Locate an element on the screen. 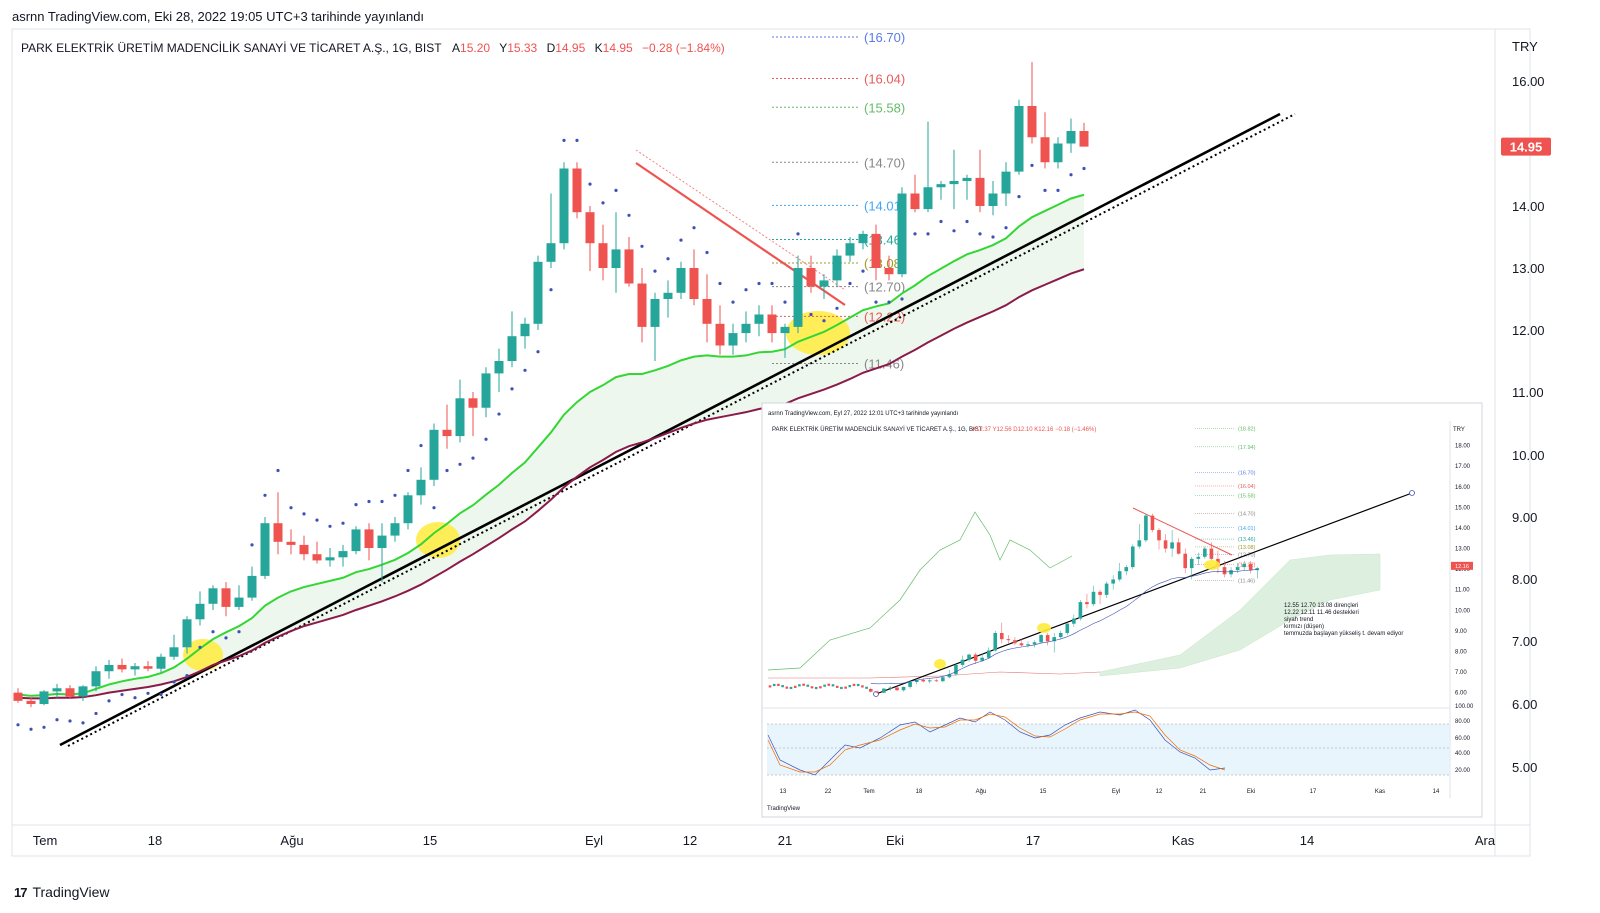  inset-x-tick: Eyl is located at coordinates (1116, 792).